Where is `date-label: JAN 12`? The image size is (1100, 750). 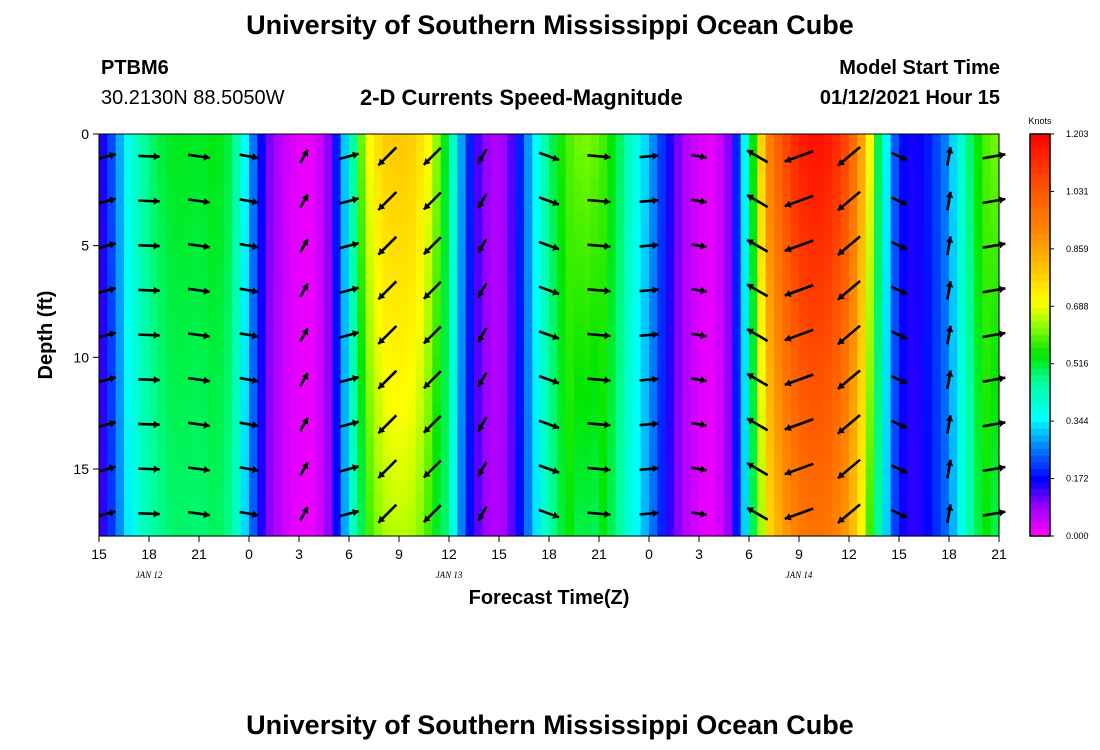 date-label: JAN 12 is located at coordinates (149, 575).